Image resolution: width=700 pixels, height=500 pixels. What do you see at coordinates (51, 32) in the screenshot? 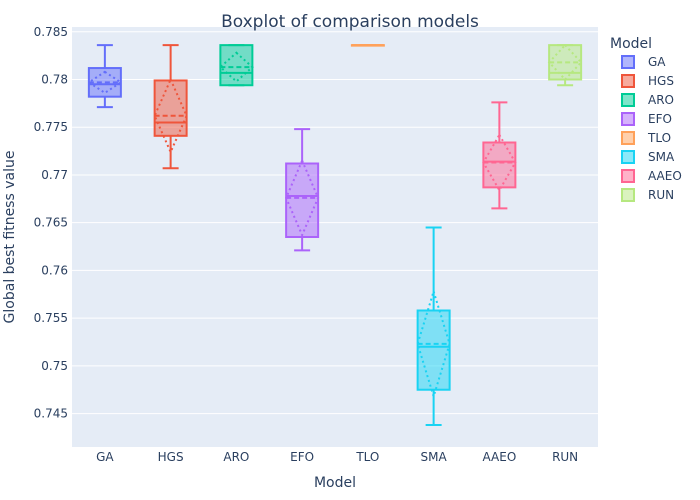
I see `y-tick-label: 0.785` at bounding box center [51, 32].